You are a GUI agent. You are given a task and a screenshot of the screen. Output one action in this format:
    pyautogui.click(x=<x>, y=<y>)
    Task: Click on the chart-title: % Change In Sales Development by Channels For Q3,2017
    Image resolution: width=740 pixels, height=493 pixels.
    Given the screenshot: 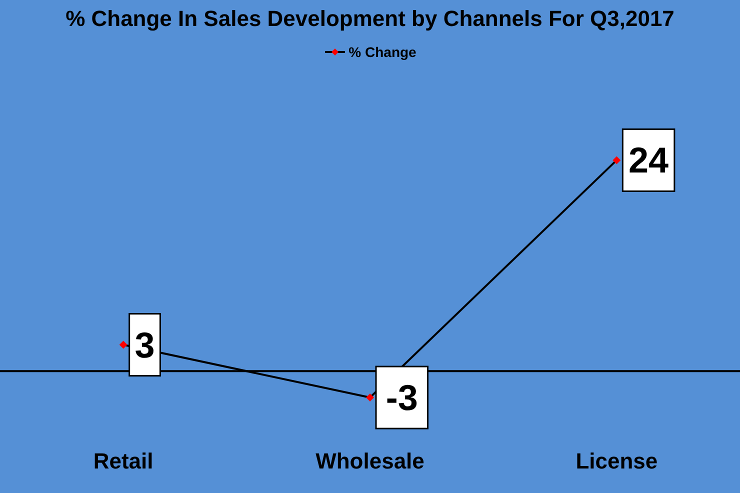 What is the action you would take?
    pyautogui.click(x=370, y=19)
    